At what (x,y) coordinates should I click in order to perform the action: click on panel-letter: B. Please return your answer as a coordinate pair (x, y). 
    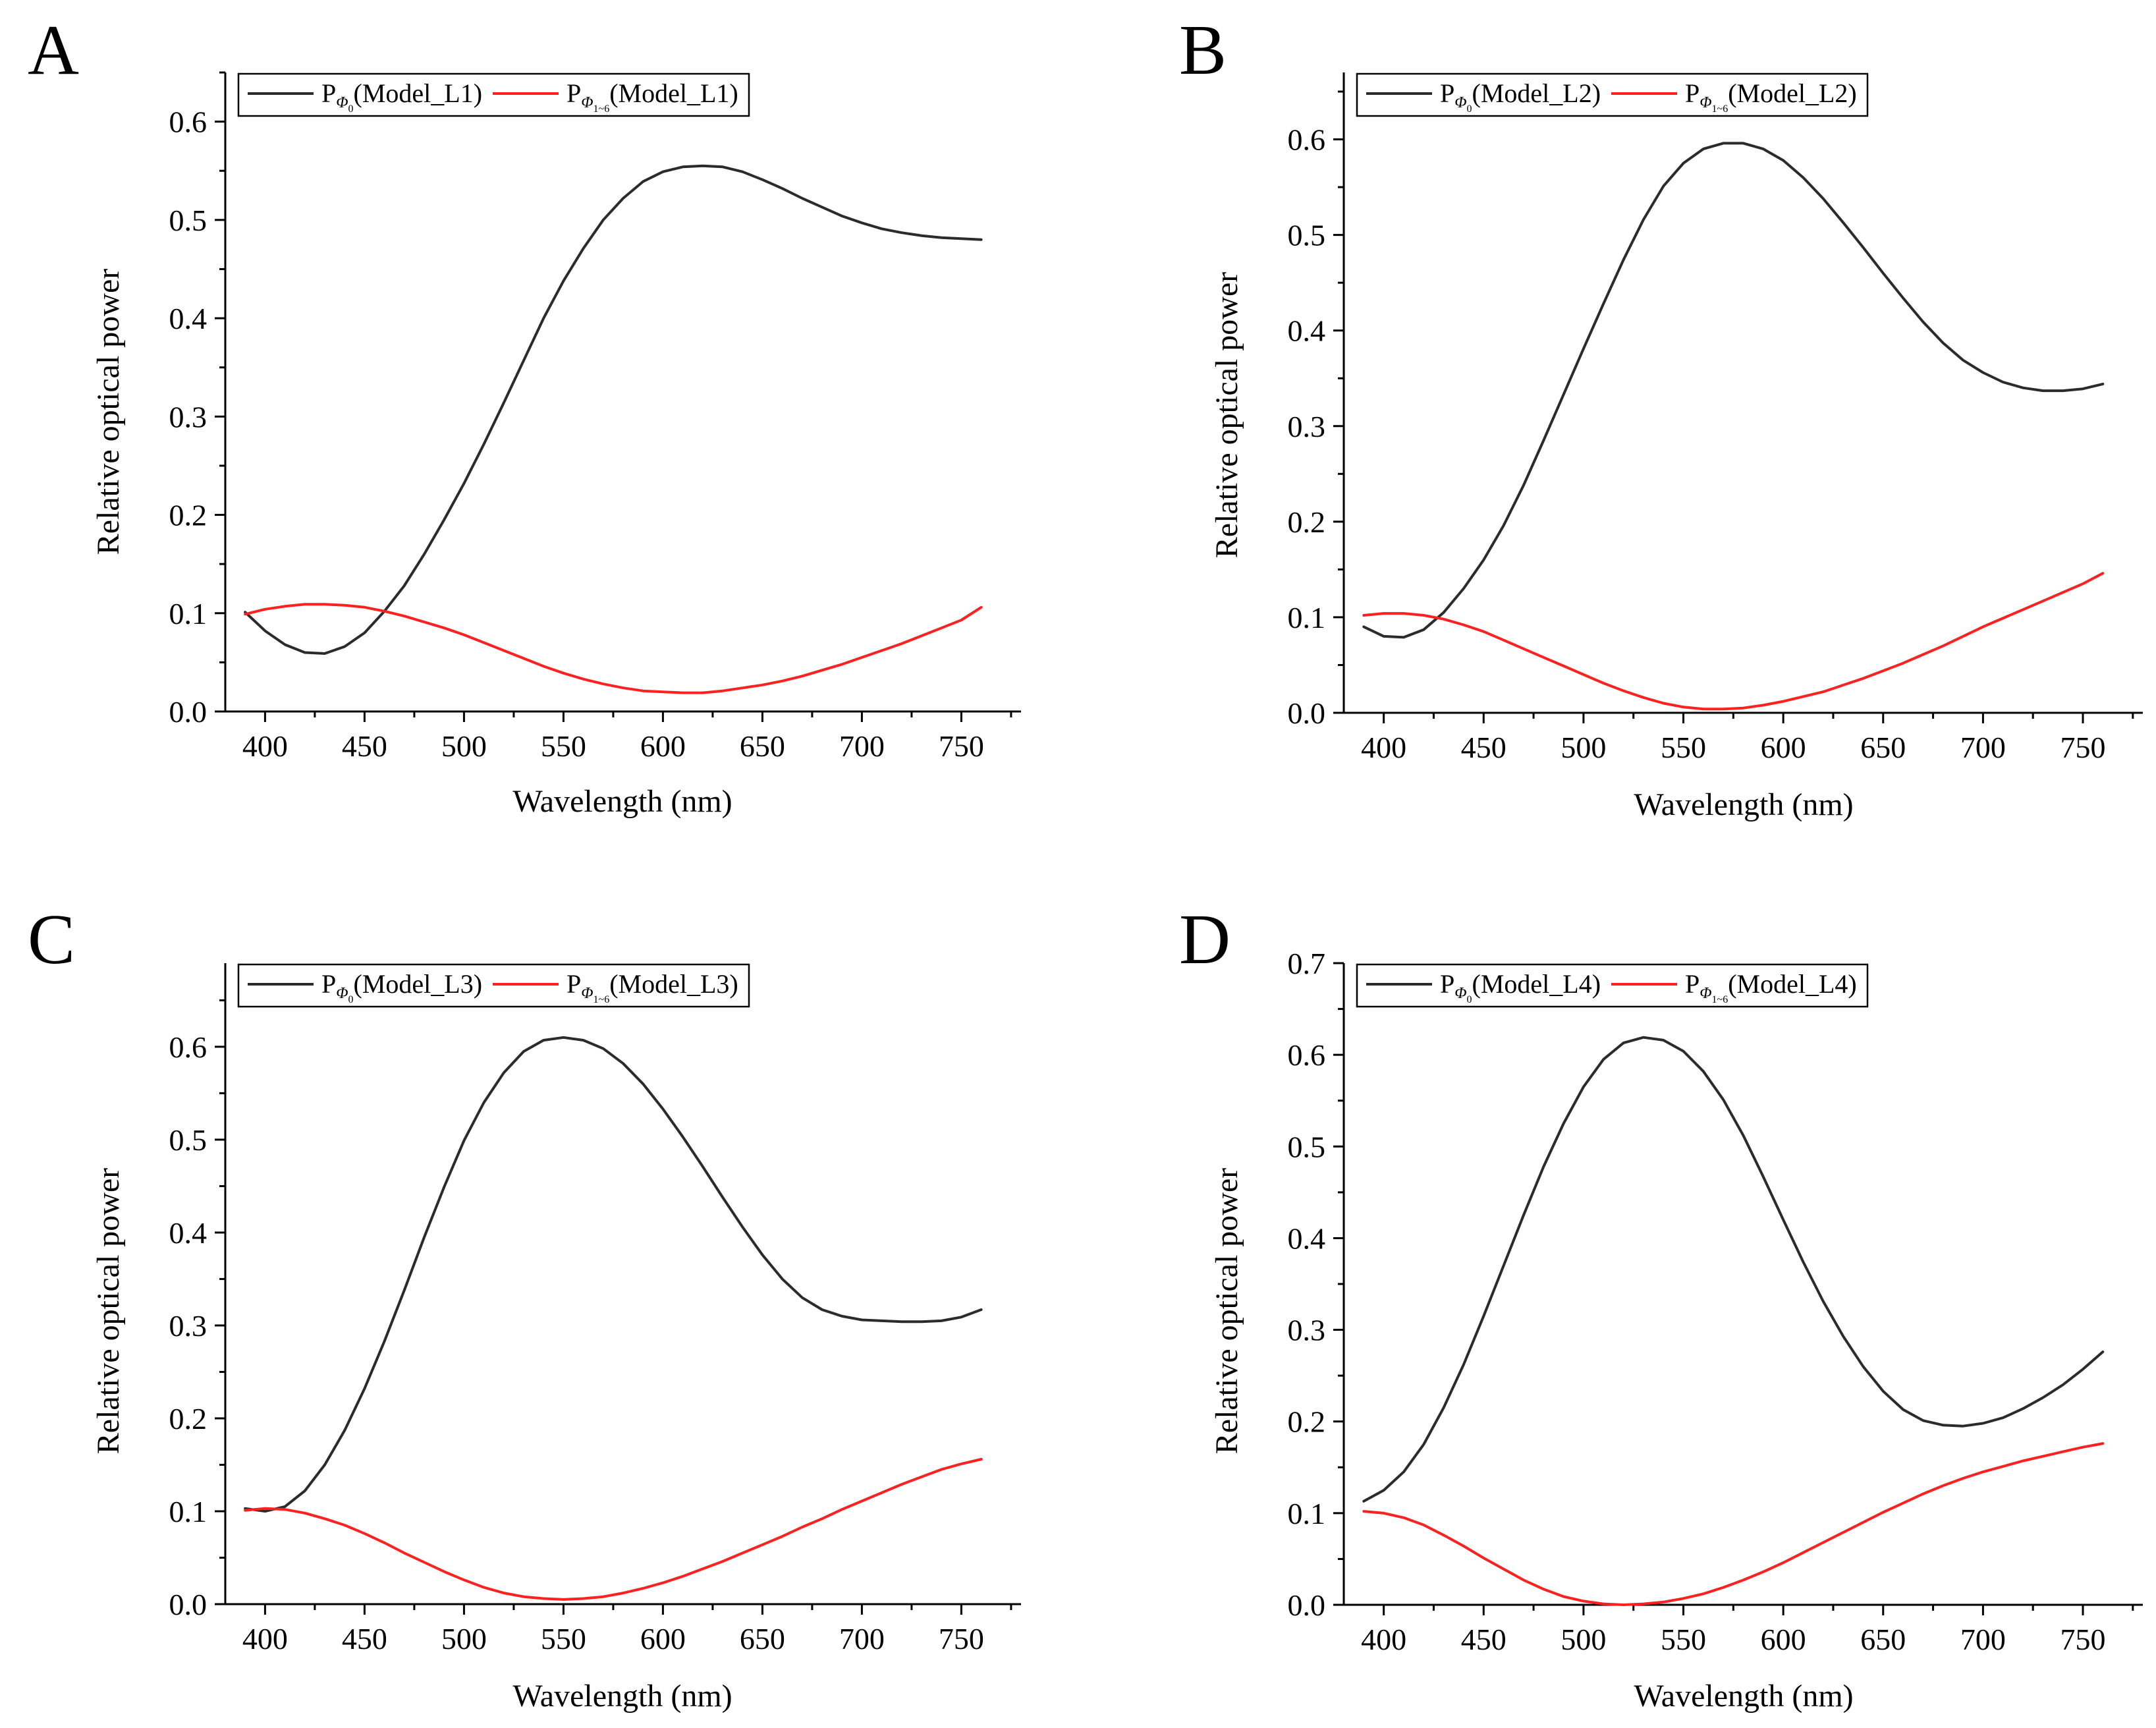
    Looking at the image, I should click on (1203, 50).